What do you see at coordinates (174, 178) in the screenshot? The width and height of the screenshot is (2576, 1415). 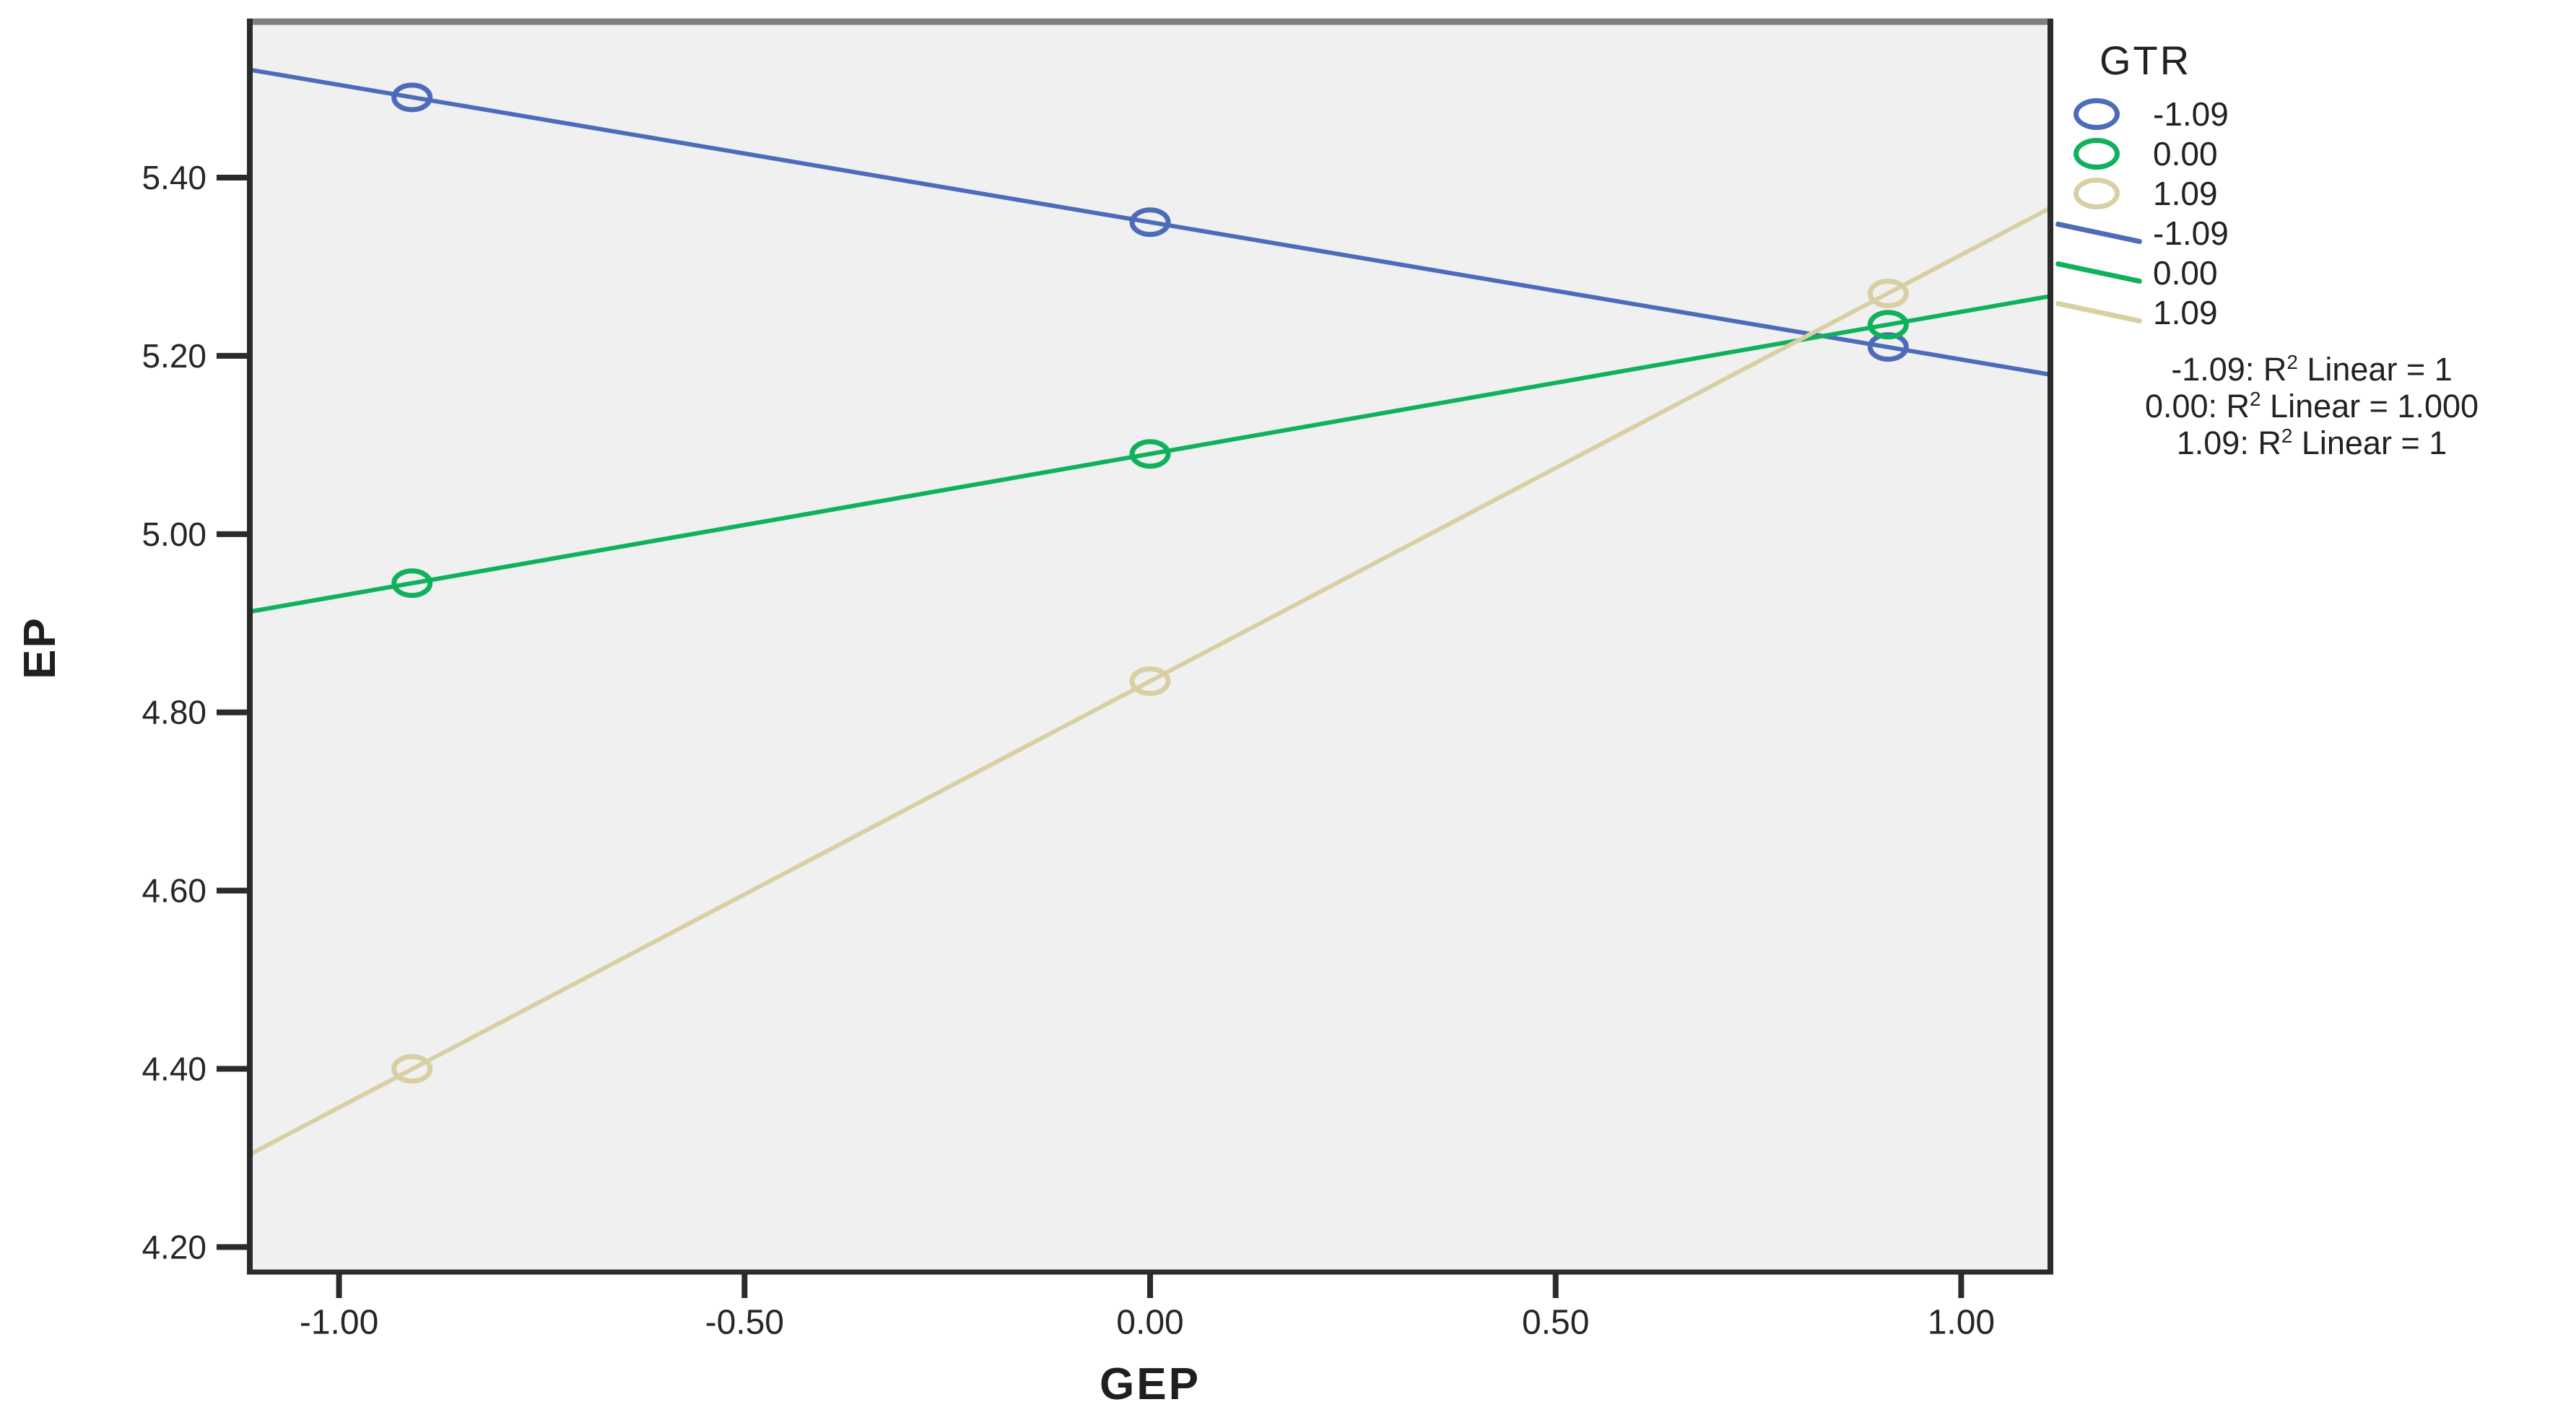 I see `y-tick-label: 5.40` at bounding box center [174, 178].